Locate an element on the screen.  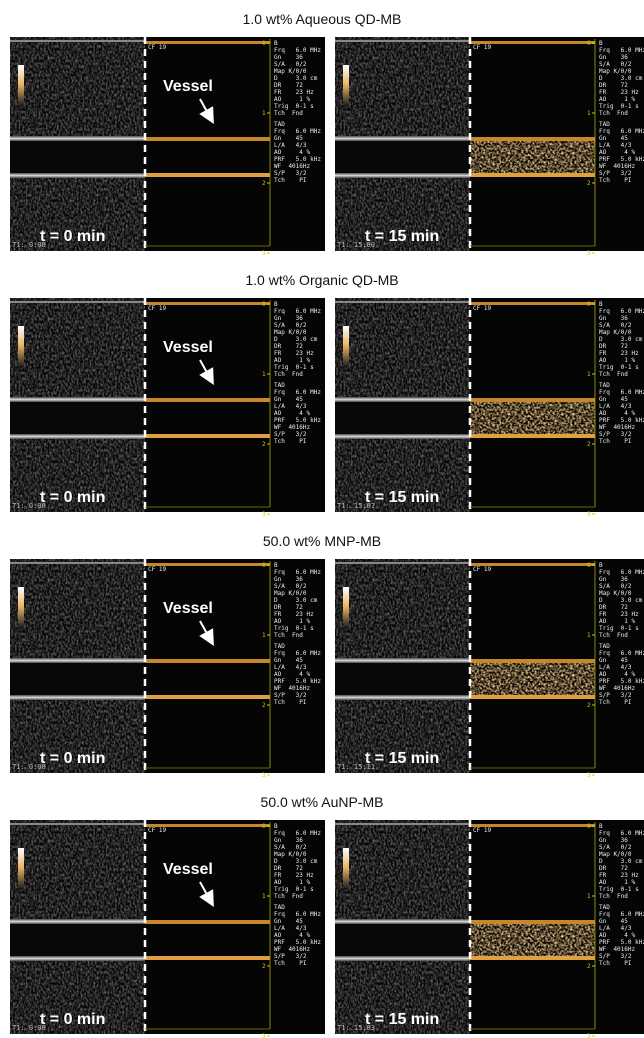
depth-tick: 0 is located at coordinates (589, 826).